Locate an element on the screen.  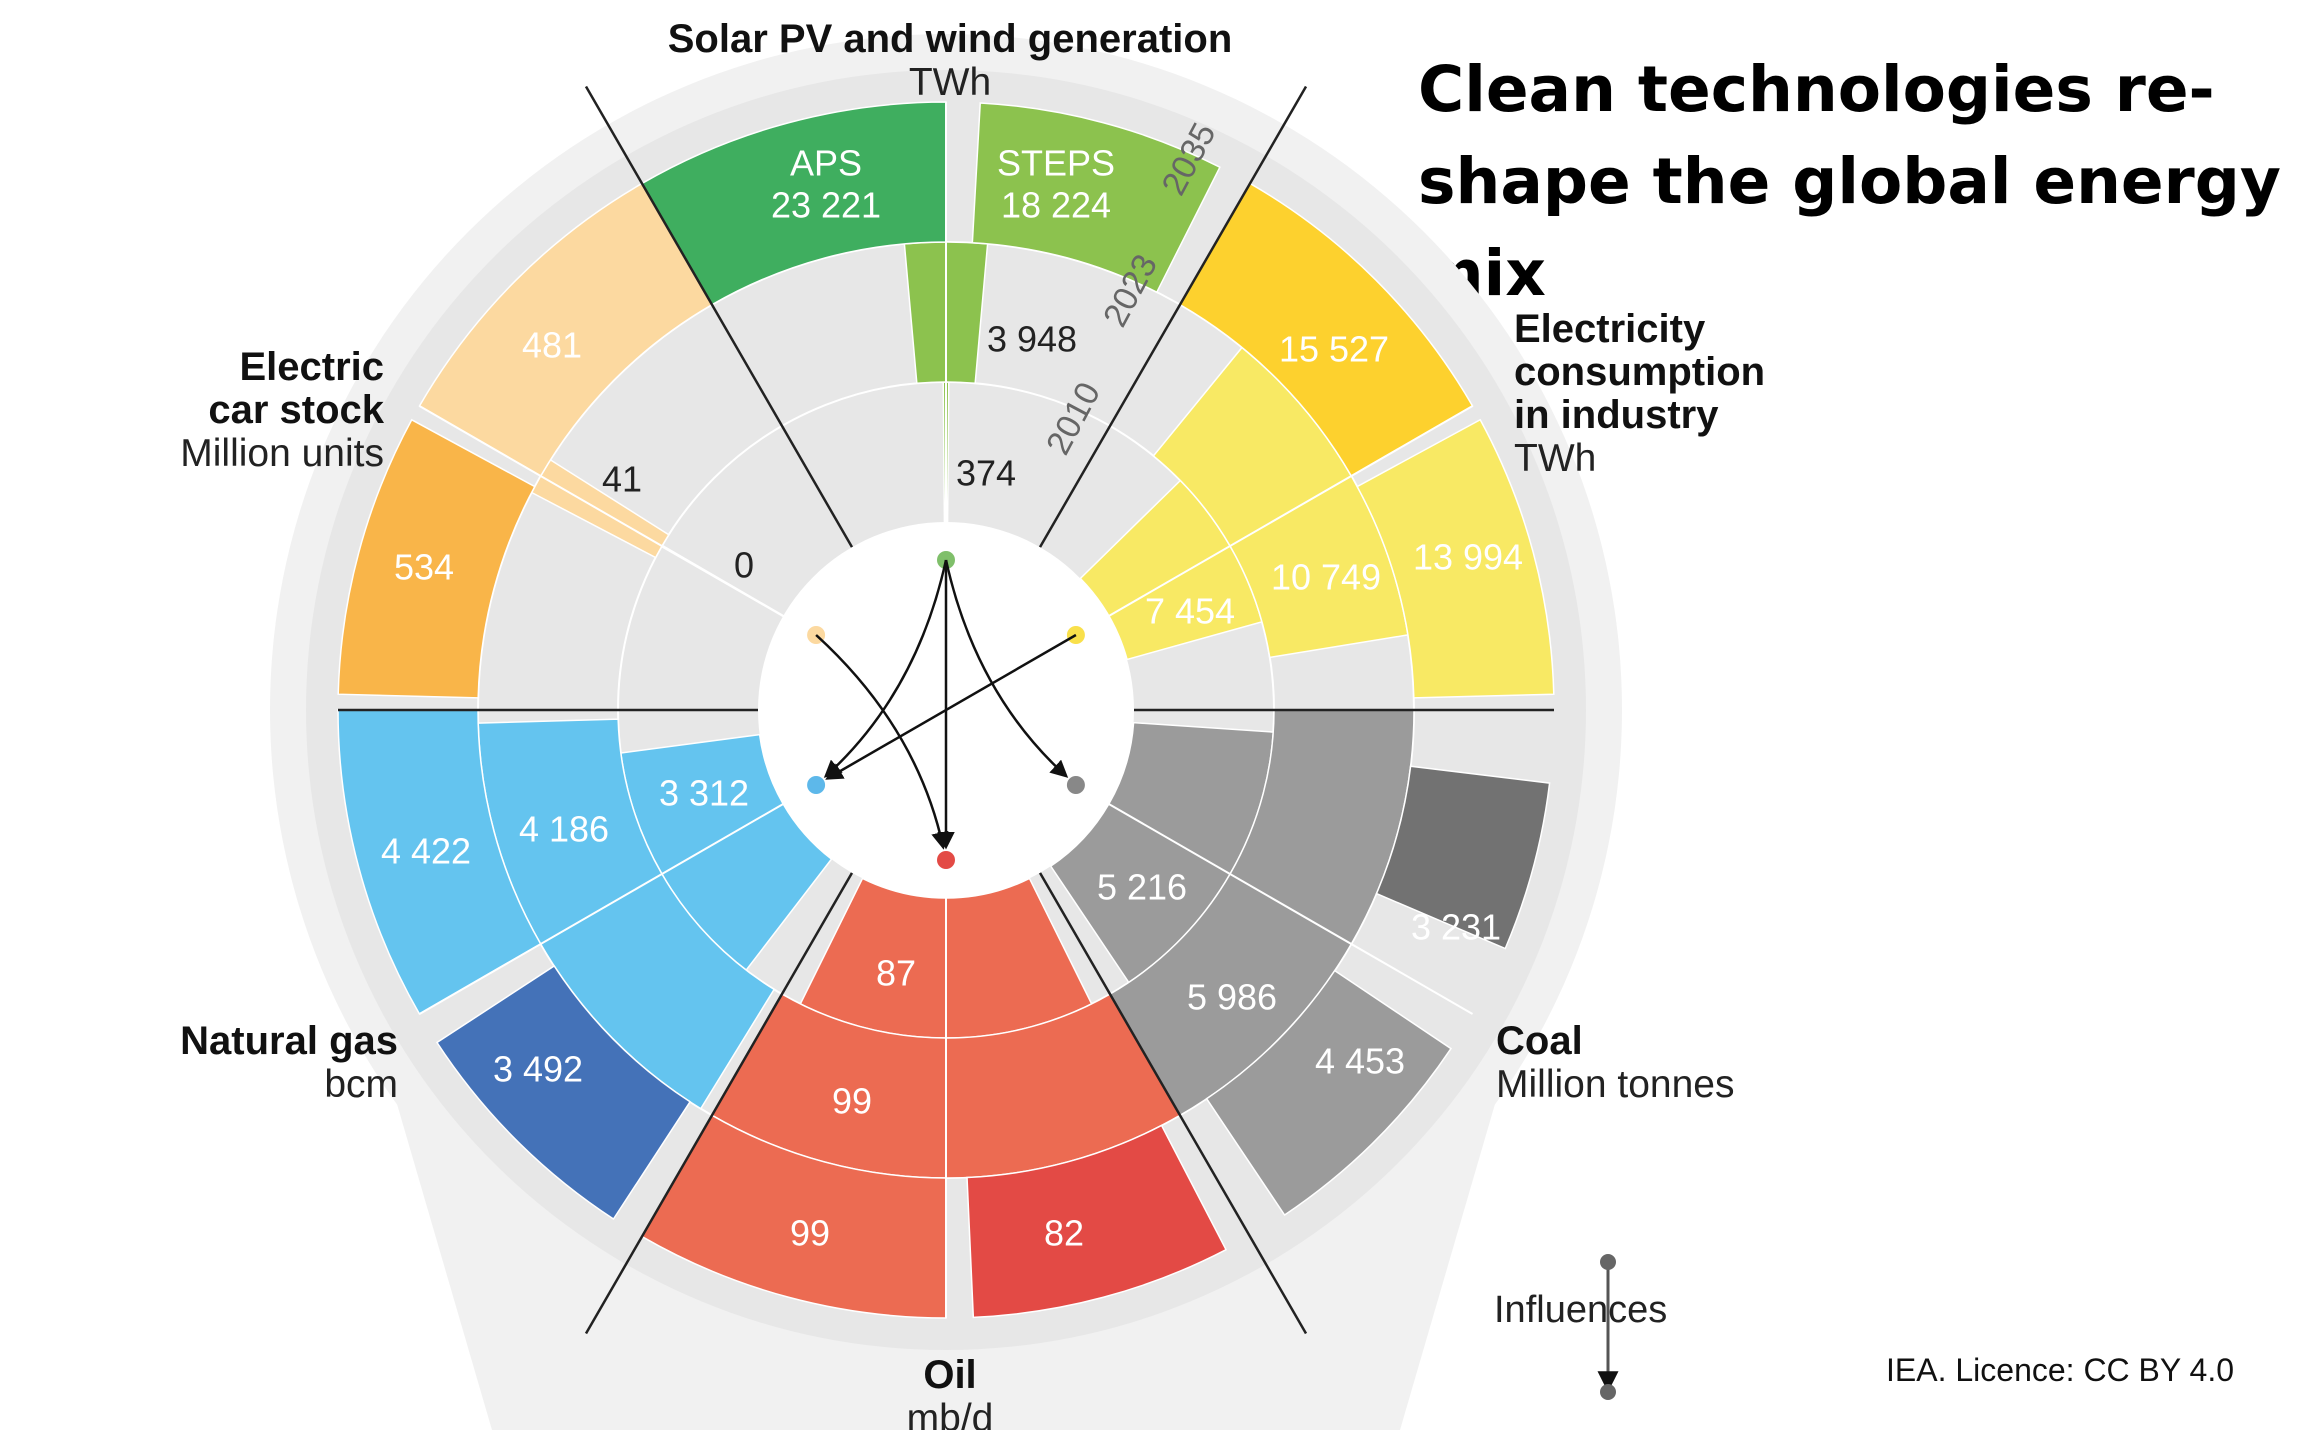
oil-value-2035-steps: 99 is located at coordinates (810, 1233).